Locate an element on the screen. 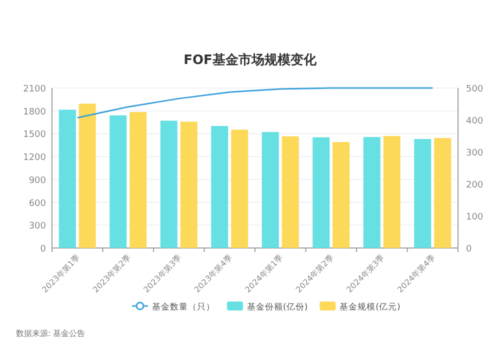 Image resolution: width=500 pixels, height=353 pixels. y-tick-label: 900 is located at coordinates (37, 181).